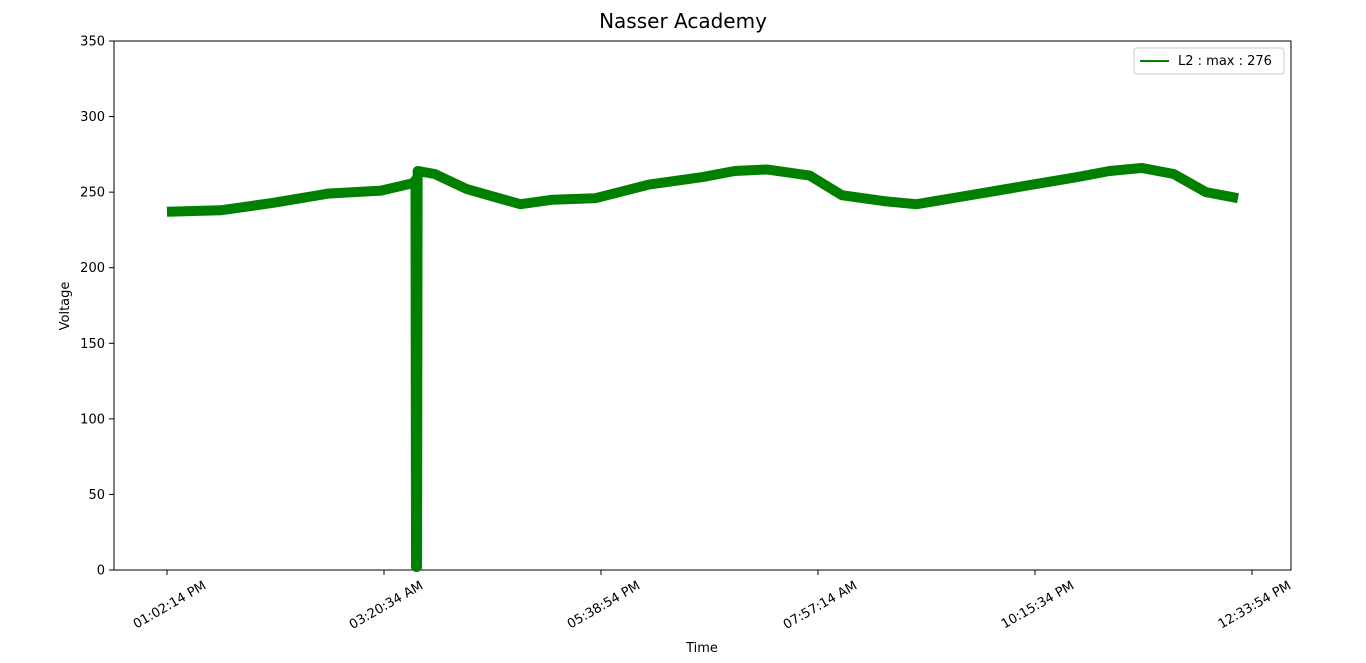  Describe the element at coordinates (820, 605) in the screenshot. I see `x-tick-label: 07:57:14 AM` at that location.